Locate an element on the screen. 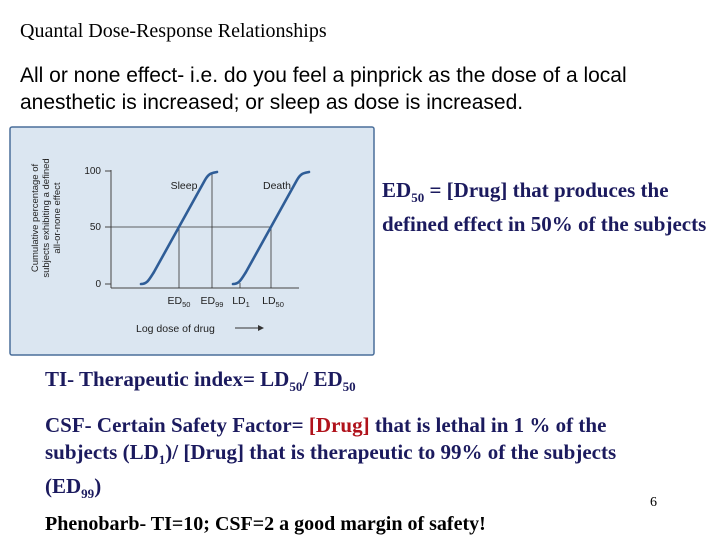  slide-title: Quantal Dose-Response Relationships is located at coordinates (173, 31).